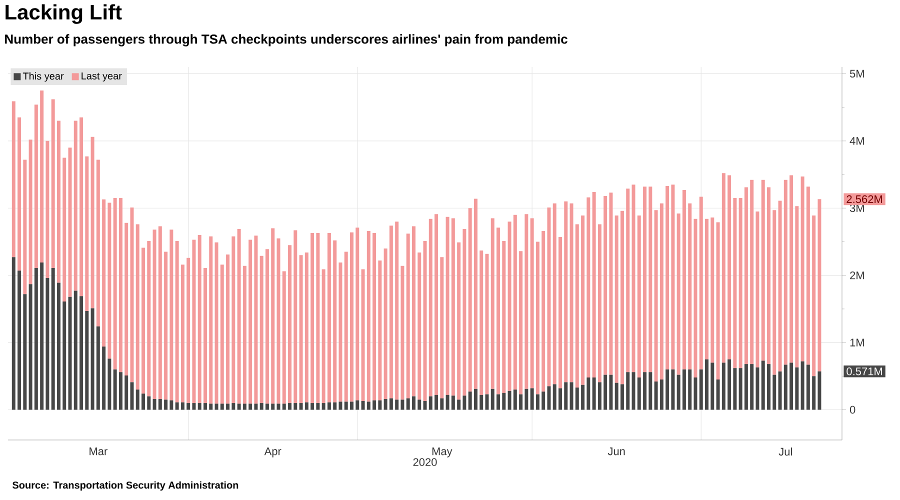 The image size is (900, 500). Describe the element at coordinates (273, 453) in the screenshot. I see `x-tick-label: Apr` at that location.